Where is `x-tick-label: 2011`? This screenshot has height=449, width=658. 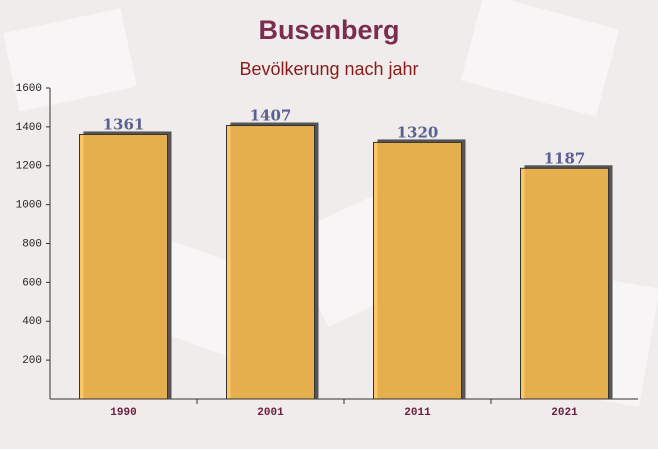
x-tick-label: 2011 is located at coordinates (417, 413).